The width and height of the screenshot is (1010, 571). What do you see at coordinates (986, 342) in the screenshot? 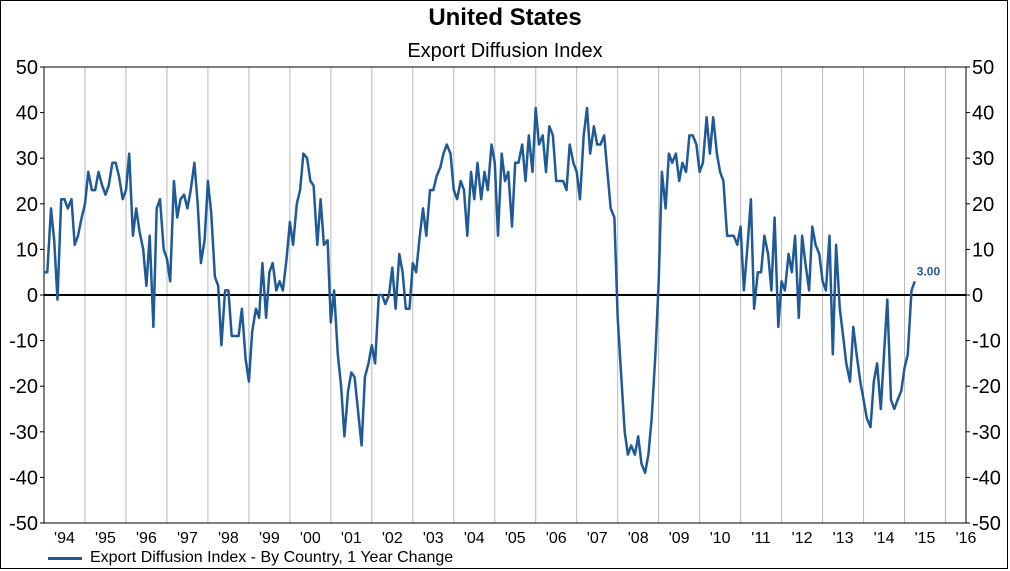
I see `y-tick-label-right: -10` at bounding box center [986, 342].